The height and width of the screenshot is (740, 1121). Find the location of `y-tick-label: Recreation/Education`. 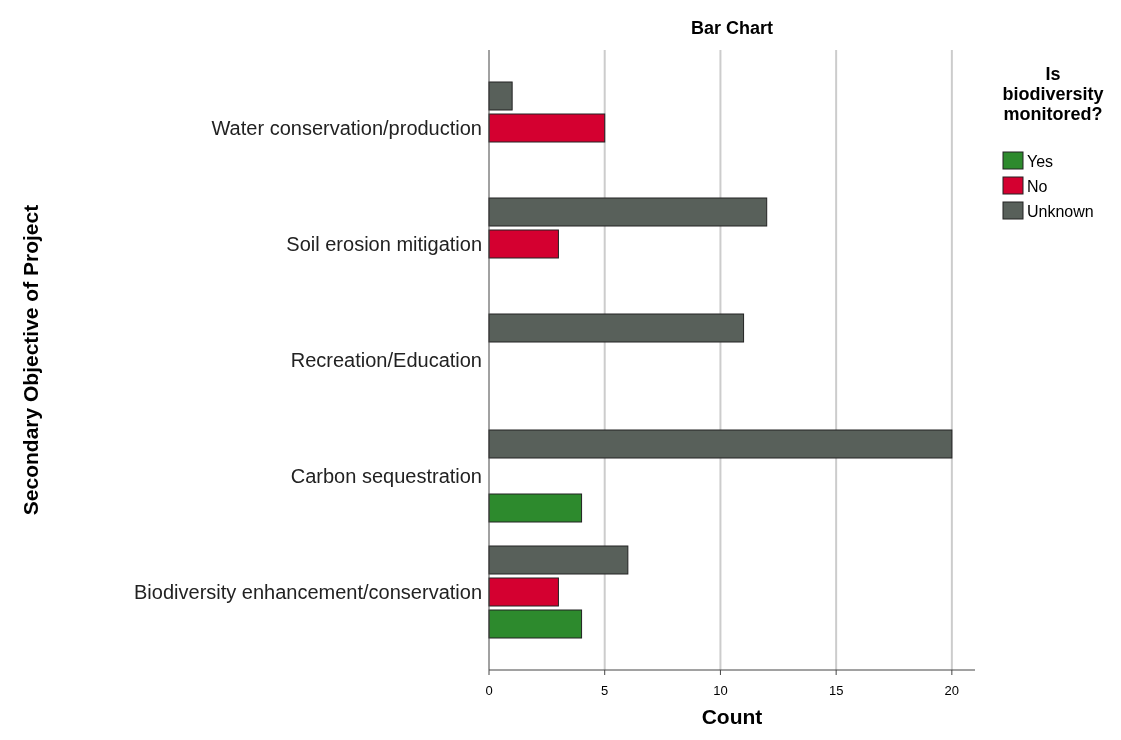

y-tick-label: Recreation/Education is located at coordinates (386, 360).